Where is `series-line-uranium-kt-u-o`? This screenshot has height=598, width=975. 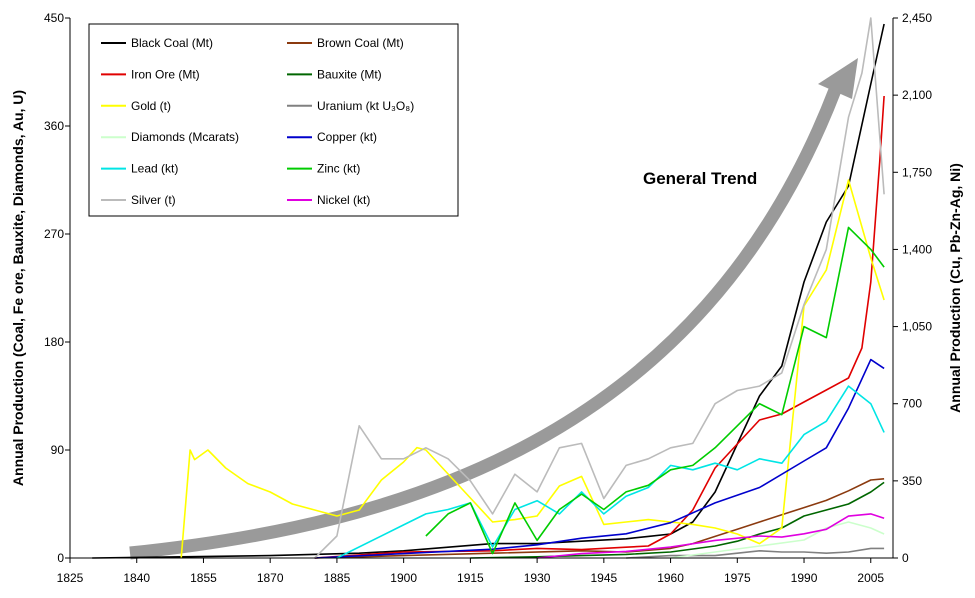
series-line-uranium-kt-u-o is located at coordinates (755, 553).